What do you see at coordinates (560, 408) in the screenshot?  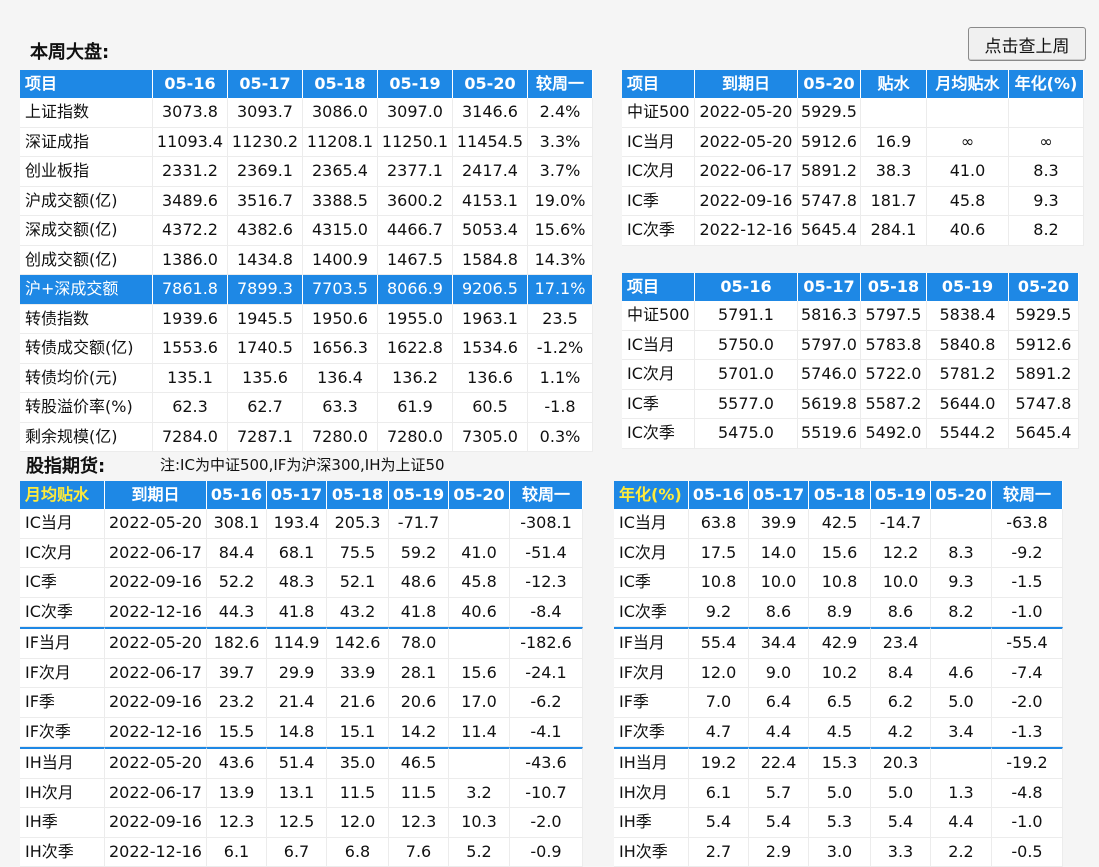 I see `table-cell: -1.8` at bounding box center [560, 408].